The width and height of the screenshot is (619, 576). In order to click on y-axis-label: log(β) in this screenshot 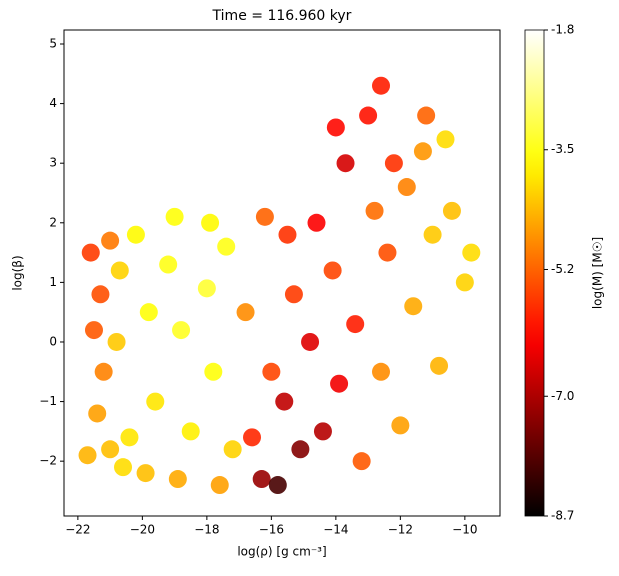, I will do `click(18, 272)`.